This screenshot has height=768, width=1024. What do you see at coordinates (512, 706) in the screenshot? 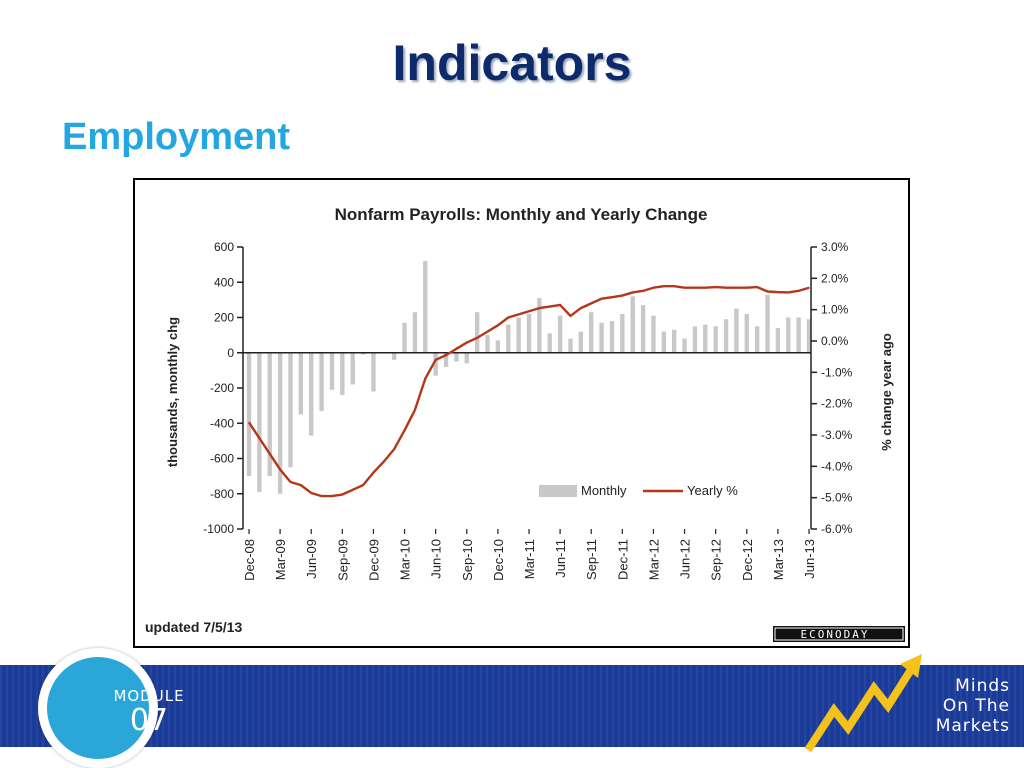
I see `footer-band` at bounding box center [512, 706].